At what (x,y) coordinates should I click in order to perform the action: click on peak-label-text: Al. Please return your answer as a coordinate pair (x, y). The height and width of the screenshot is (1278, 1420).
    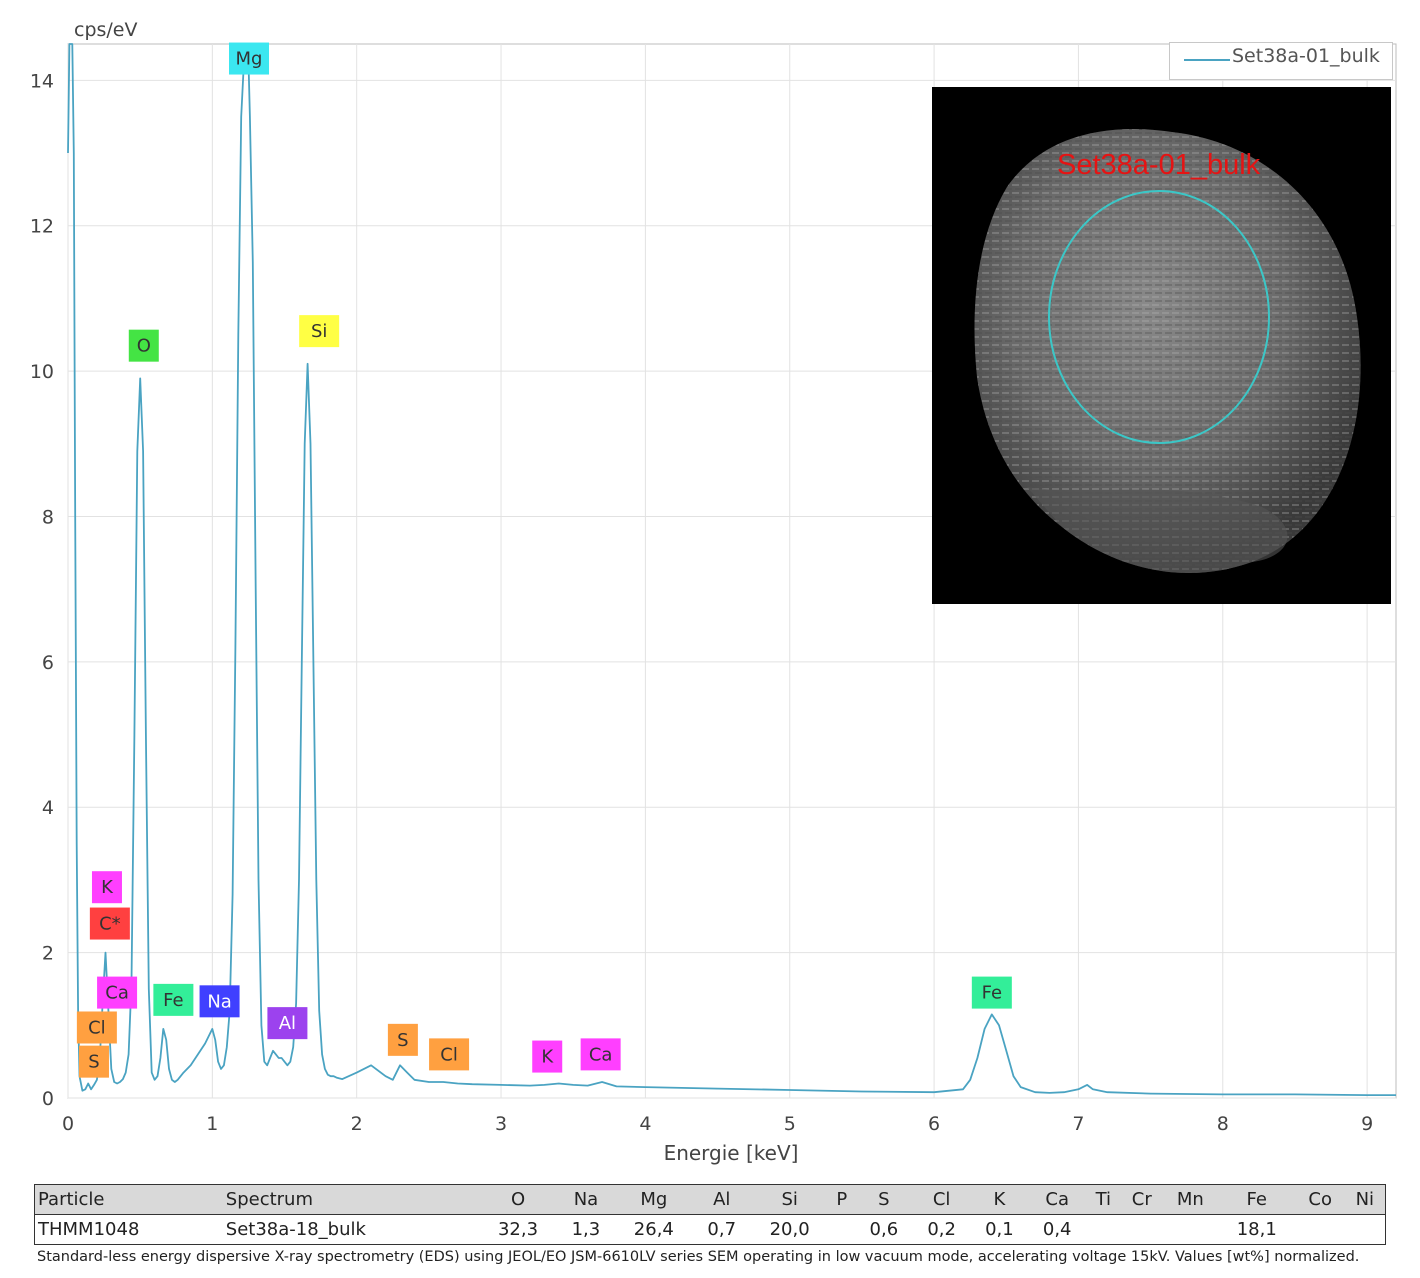
    Looking at the image, I should click on (287, 1023).